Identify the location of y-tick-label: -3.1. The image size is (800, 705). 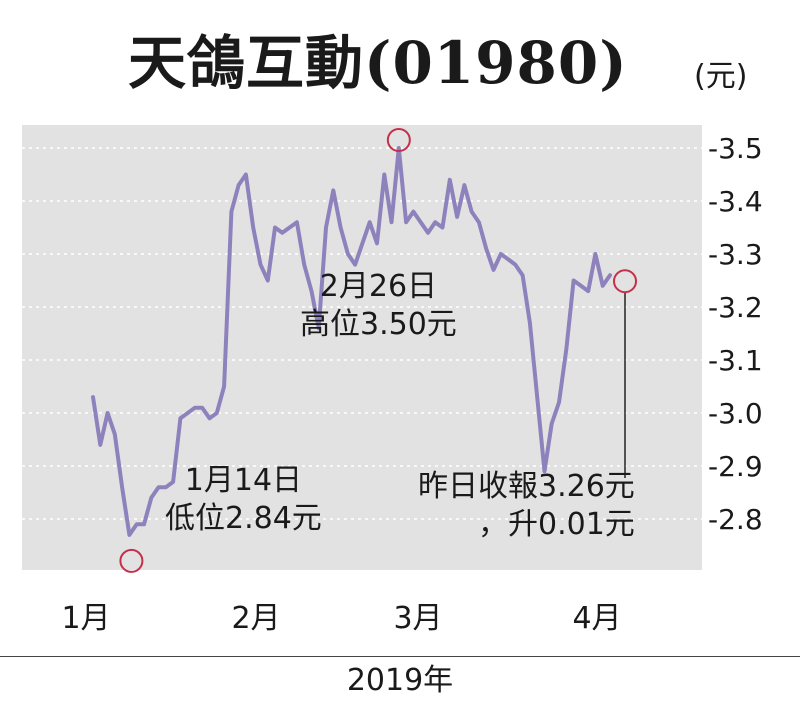
(735, 360).